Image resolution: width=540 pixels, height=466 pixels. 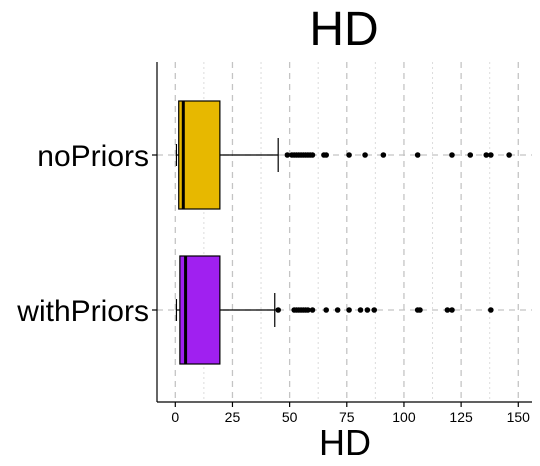 I want to click on y-axis-ticks: noPriors withPriors, so click(x=86, y=234).